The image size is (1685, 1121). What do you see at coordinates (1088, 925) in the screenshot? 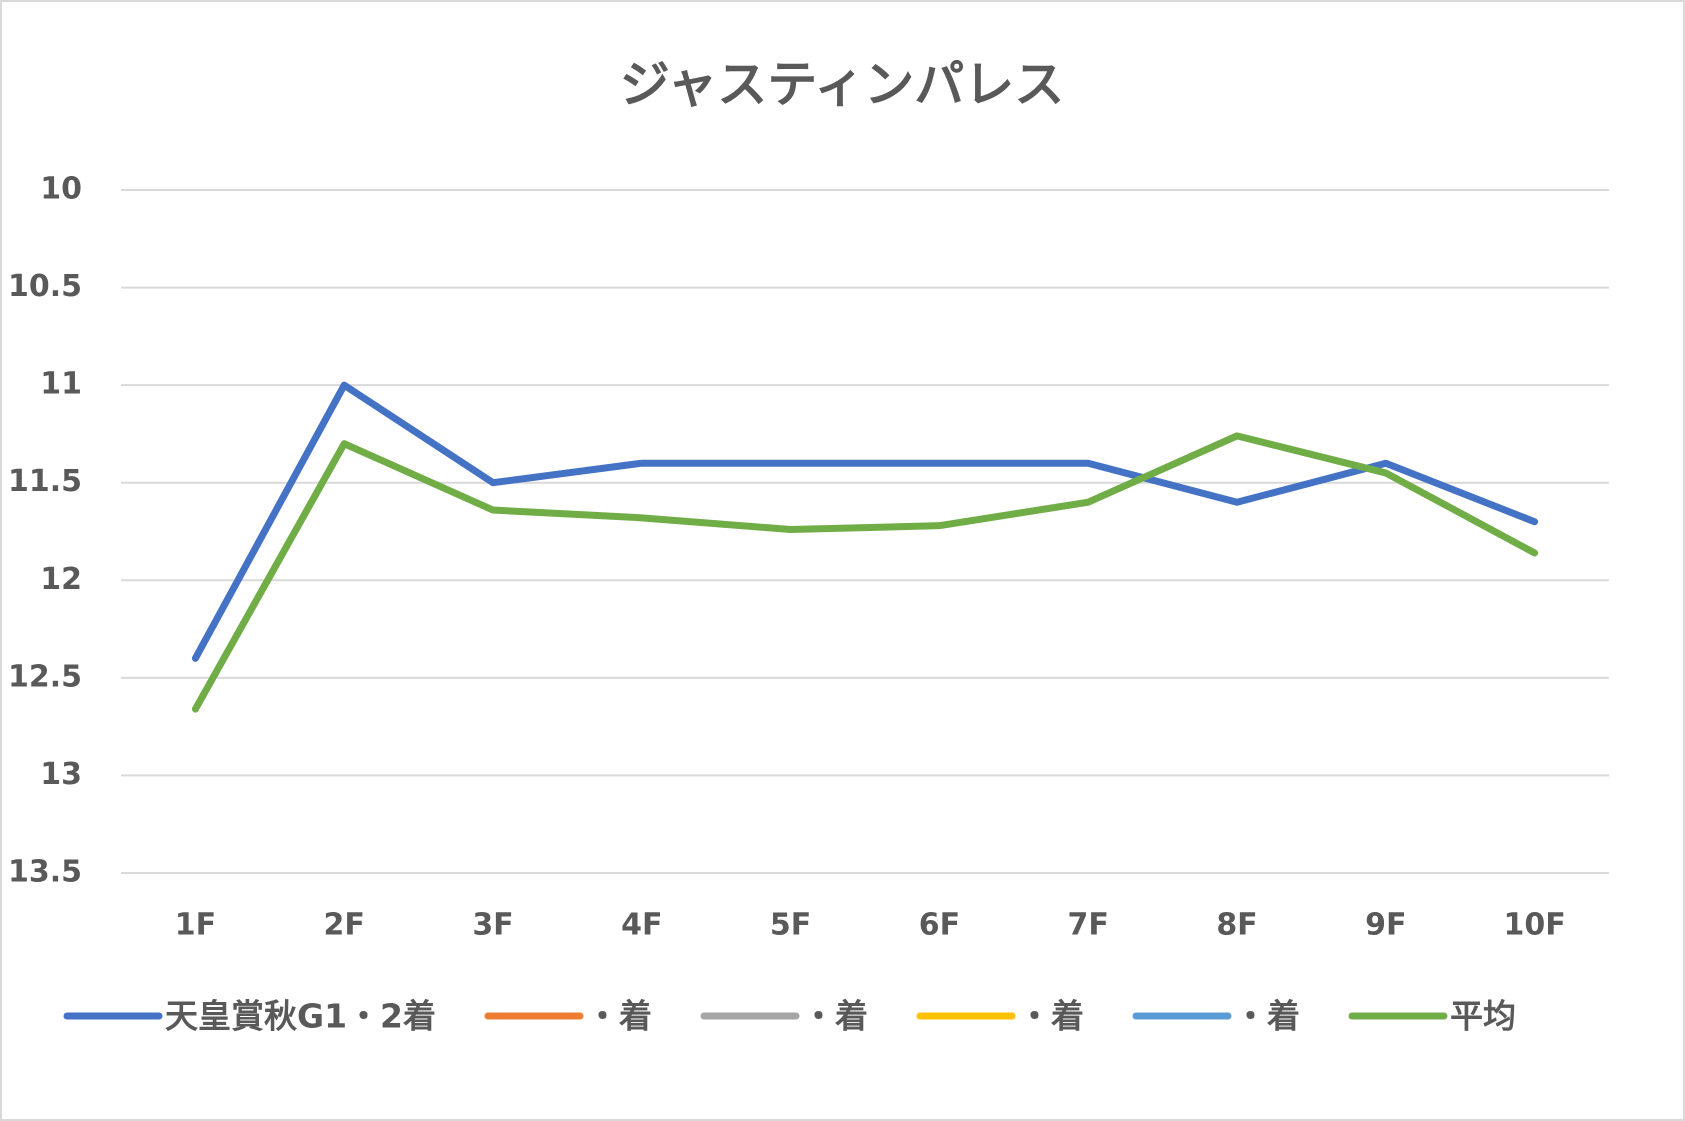
I see `x-tick-label: 7F` at bounding box center [1088, 925].